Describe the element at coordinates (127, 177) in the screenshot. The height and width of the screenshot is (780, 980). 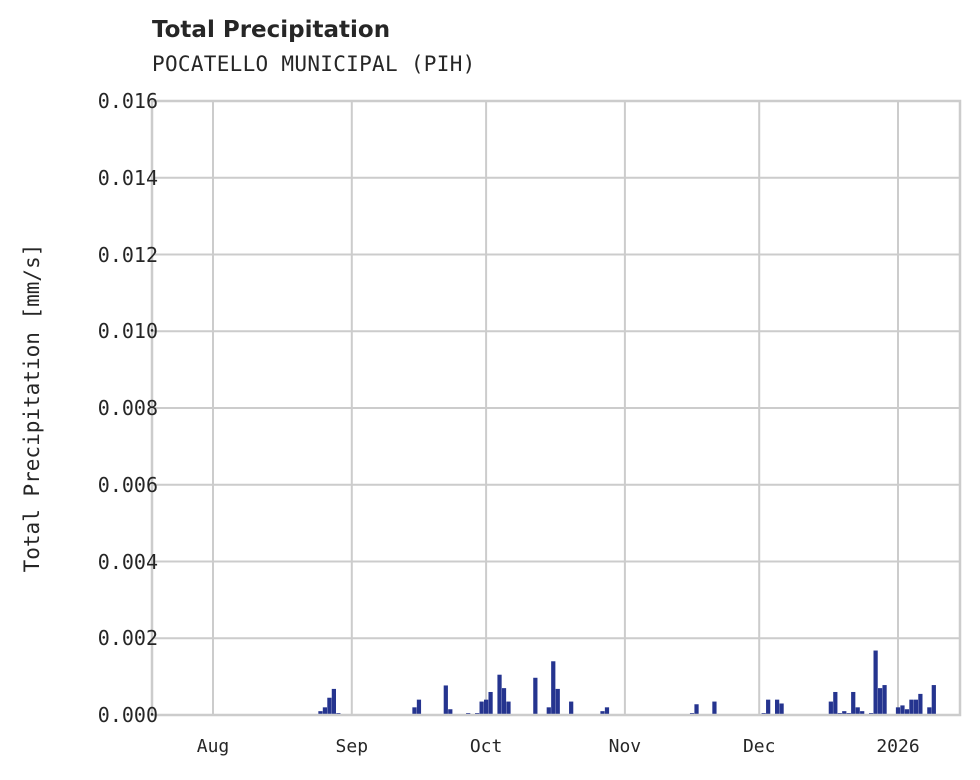
I see `y-tick-label: 0.014` at that location.